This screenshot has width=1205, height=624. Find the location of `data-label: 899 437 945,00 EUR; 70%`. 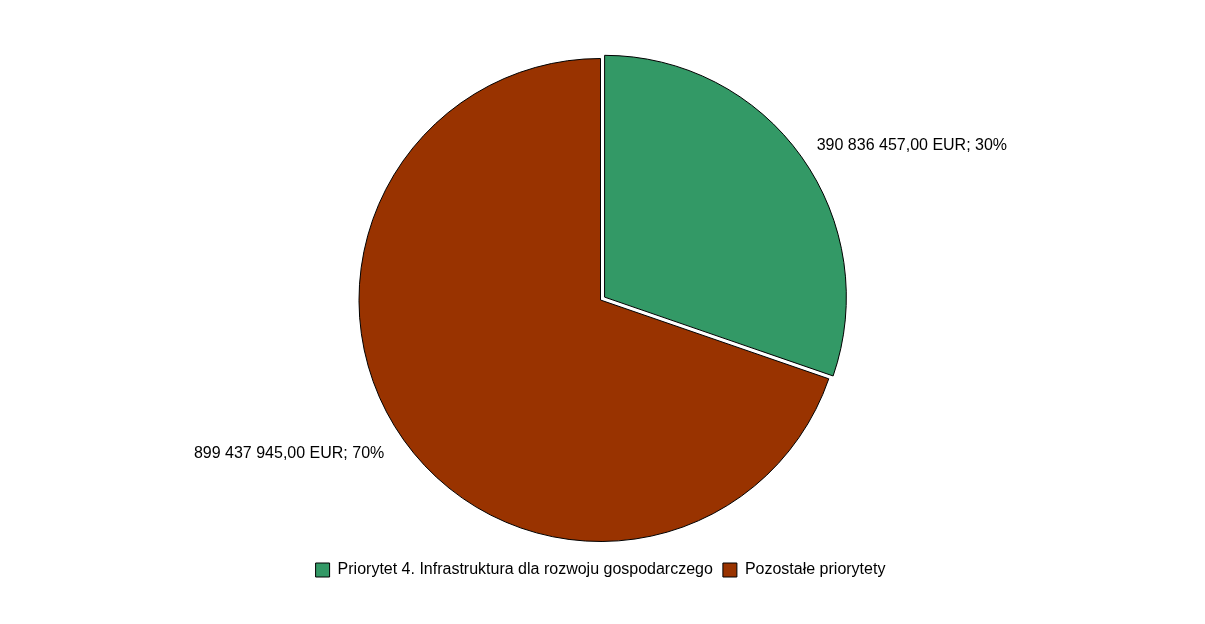

data-label: 899 437 945,00 EUR; 70% is located at coordinates (289, 453).